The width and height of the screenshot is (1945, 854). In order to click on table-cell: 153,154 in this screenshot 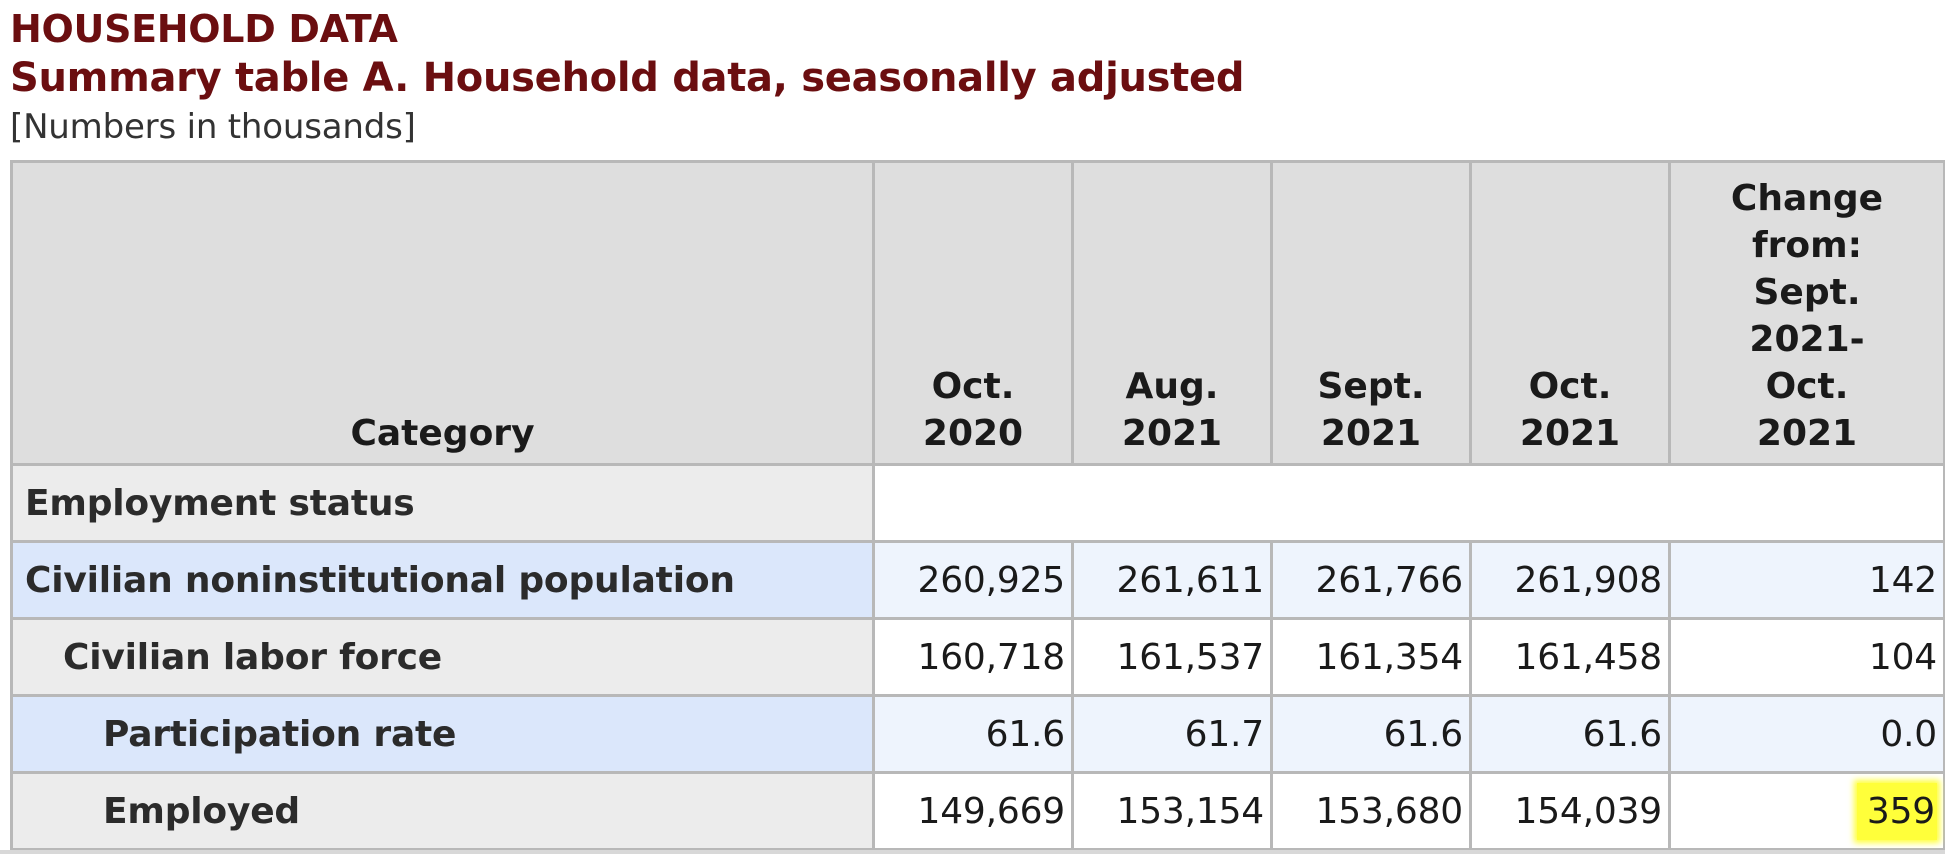, I will do `click(1172, 811)`.